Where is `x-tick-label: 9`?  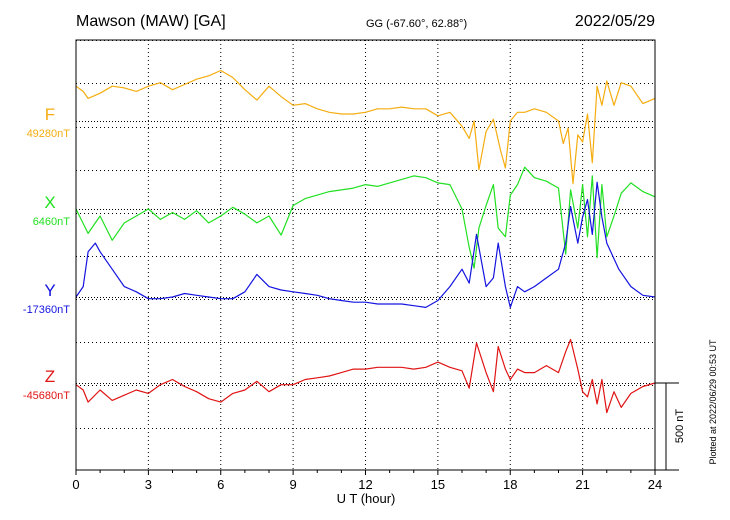 x-tick-label: 9 is located at coordinates (293, 484).